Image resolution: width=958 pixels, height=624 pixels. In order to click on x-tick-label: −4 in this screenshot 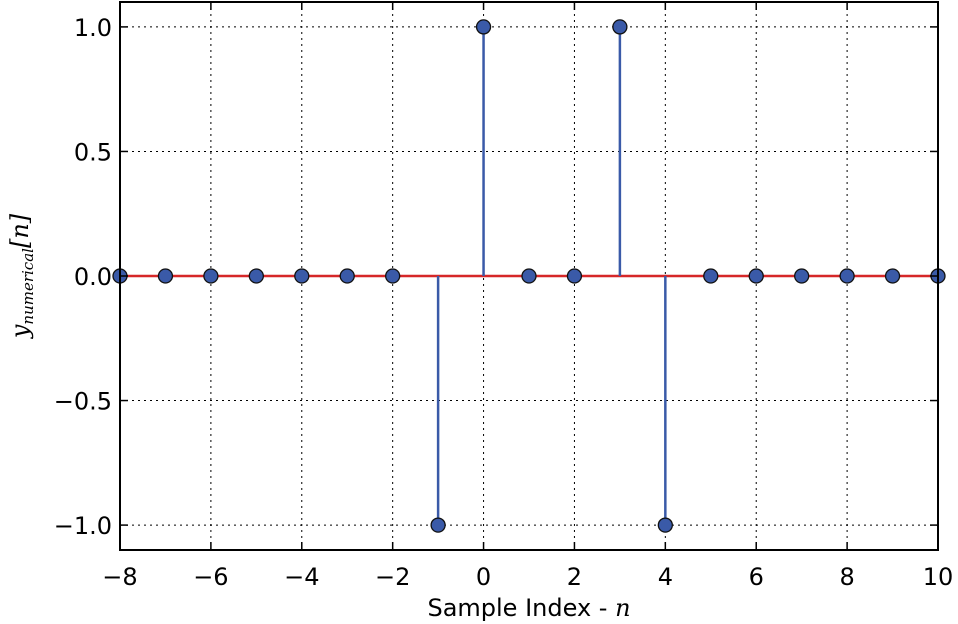, I will do `click(301, 577)`.